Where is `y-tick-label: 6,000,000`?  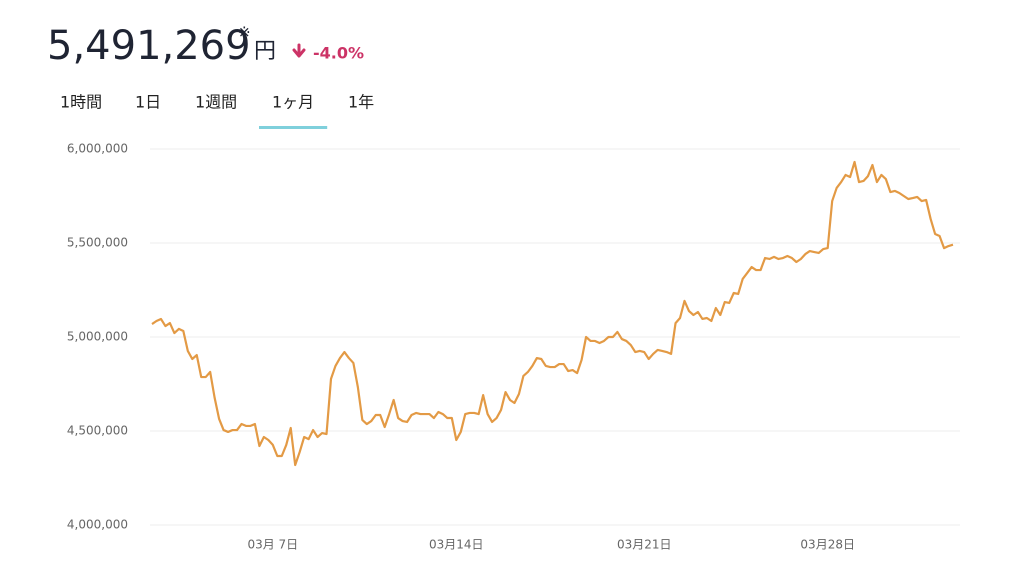 y-tick-label: 6,000,000 is located at coordinates (97, 149).